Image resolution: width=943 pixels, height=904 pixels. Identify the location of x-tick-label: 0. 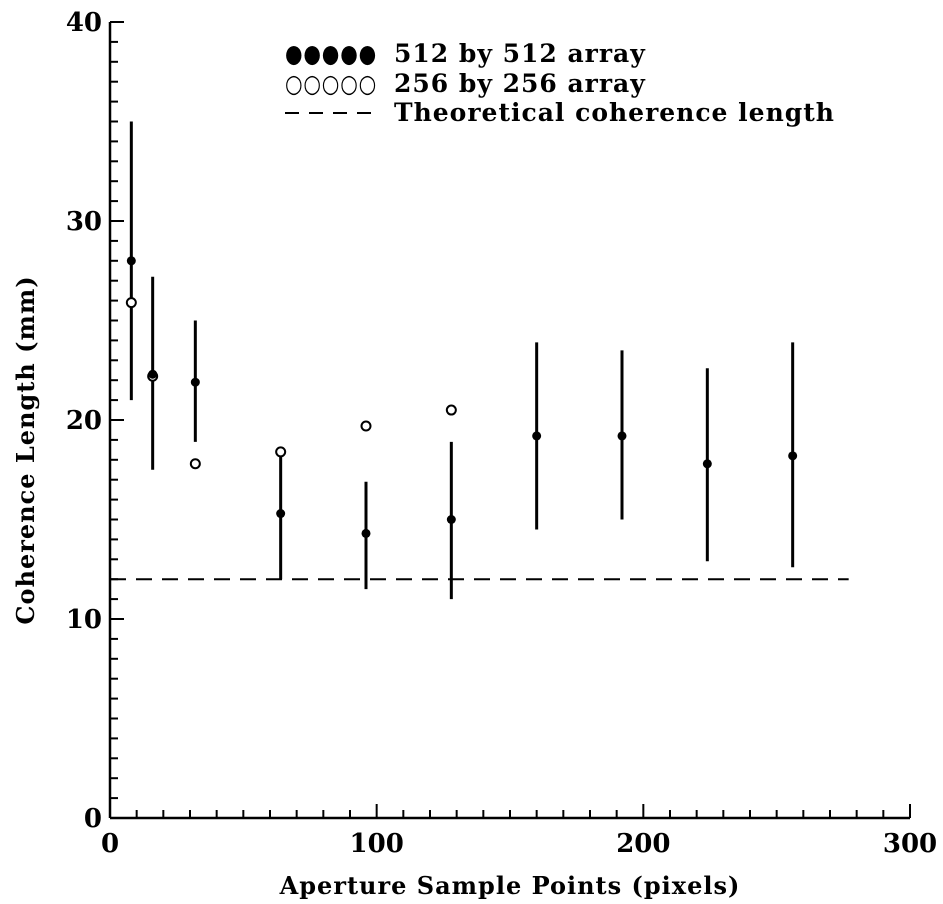
(110, 844).